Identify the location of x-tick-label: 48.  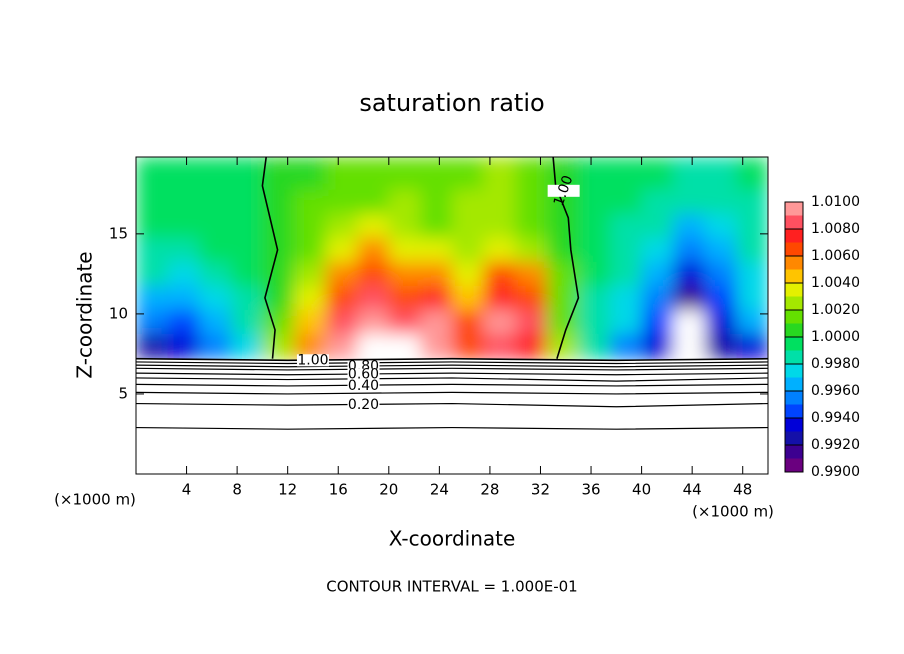
(742, 490).